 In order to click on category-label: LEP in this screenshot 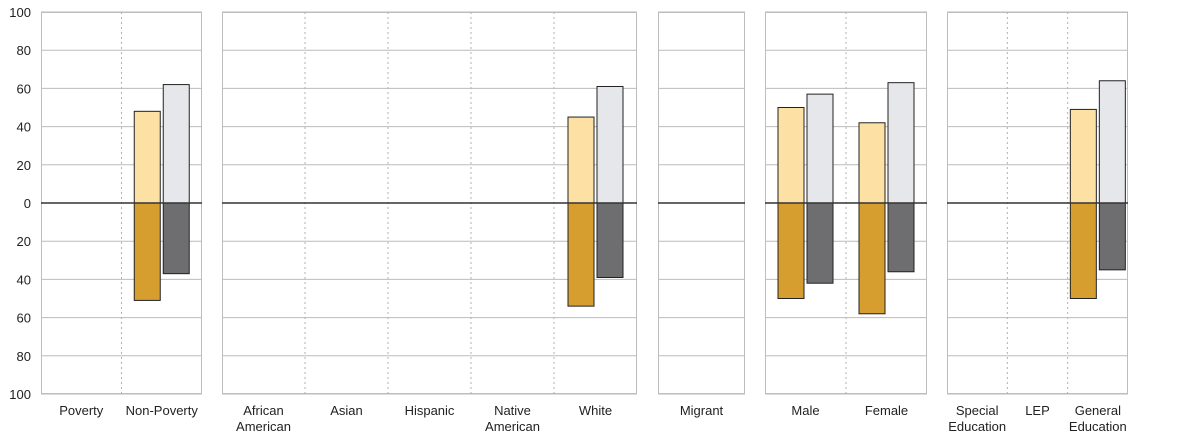, I will do `click(1037, 410)`.